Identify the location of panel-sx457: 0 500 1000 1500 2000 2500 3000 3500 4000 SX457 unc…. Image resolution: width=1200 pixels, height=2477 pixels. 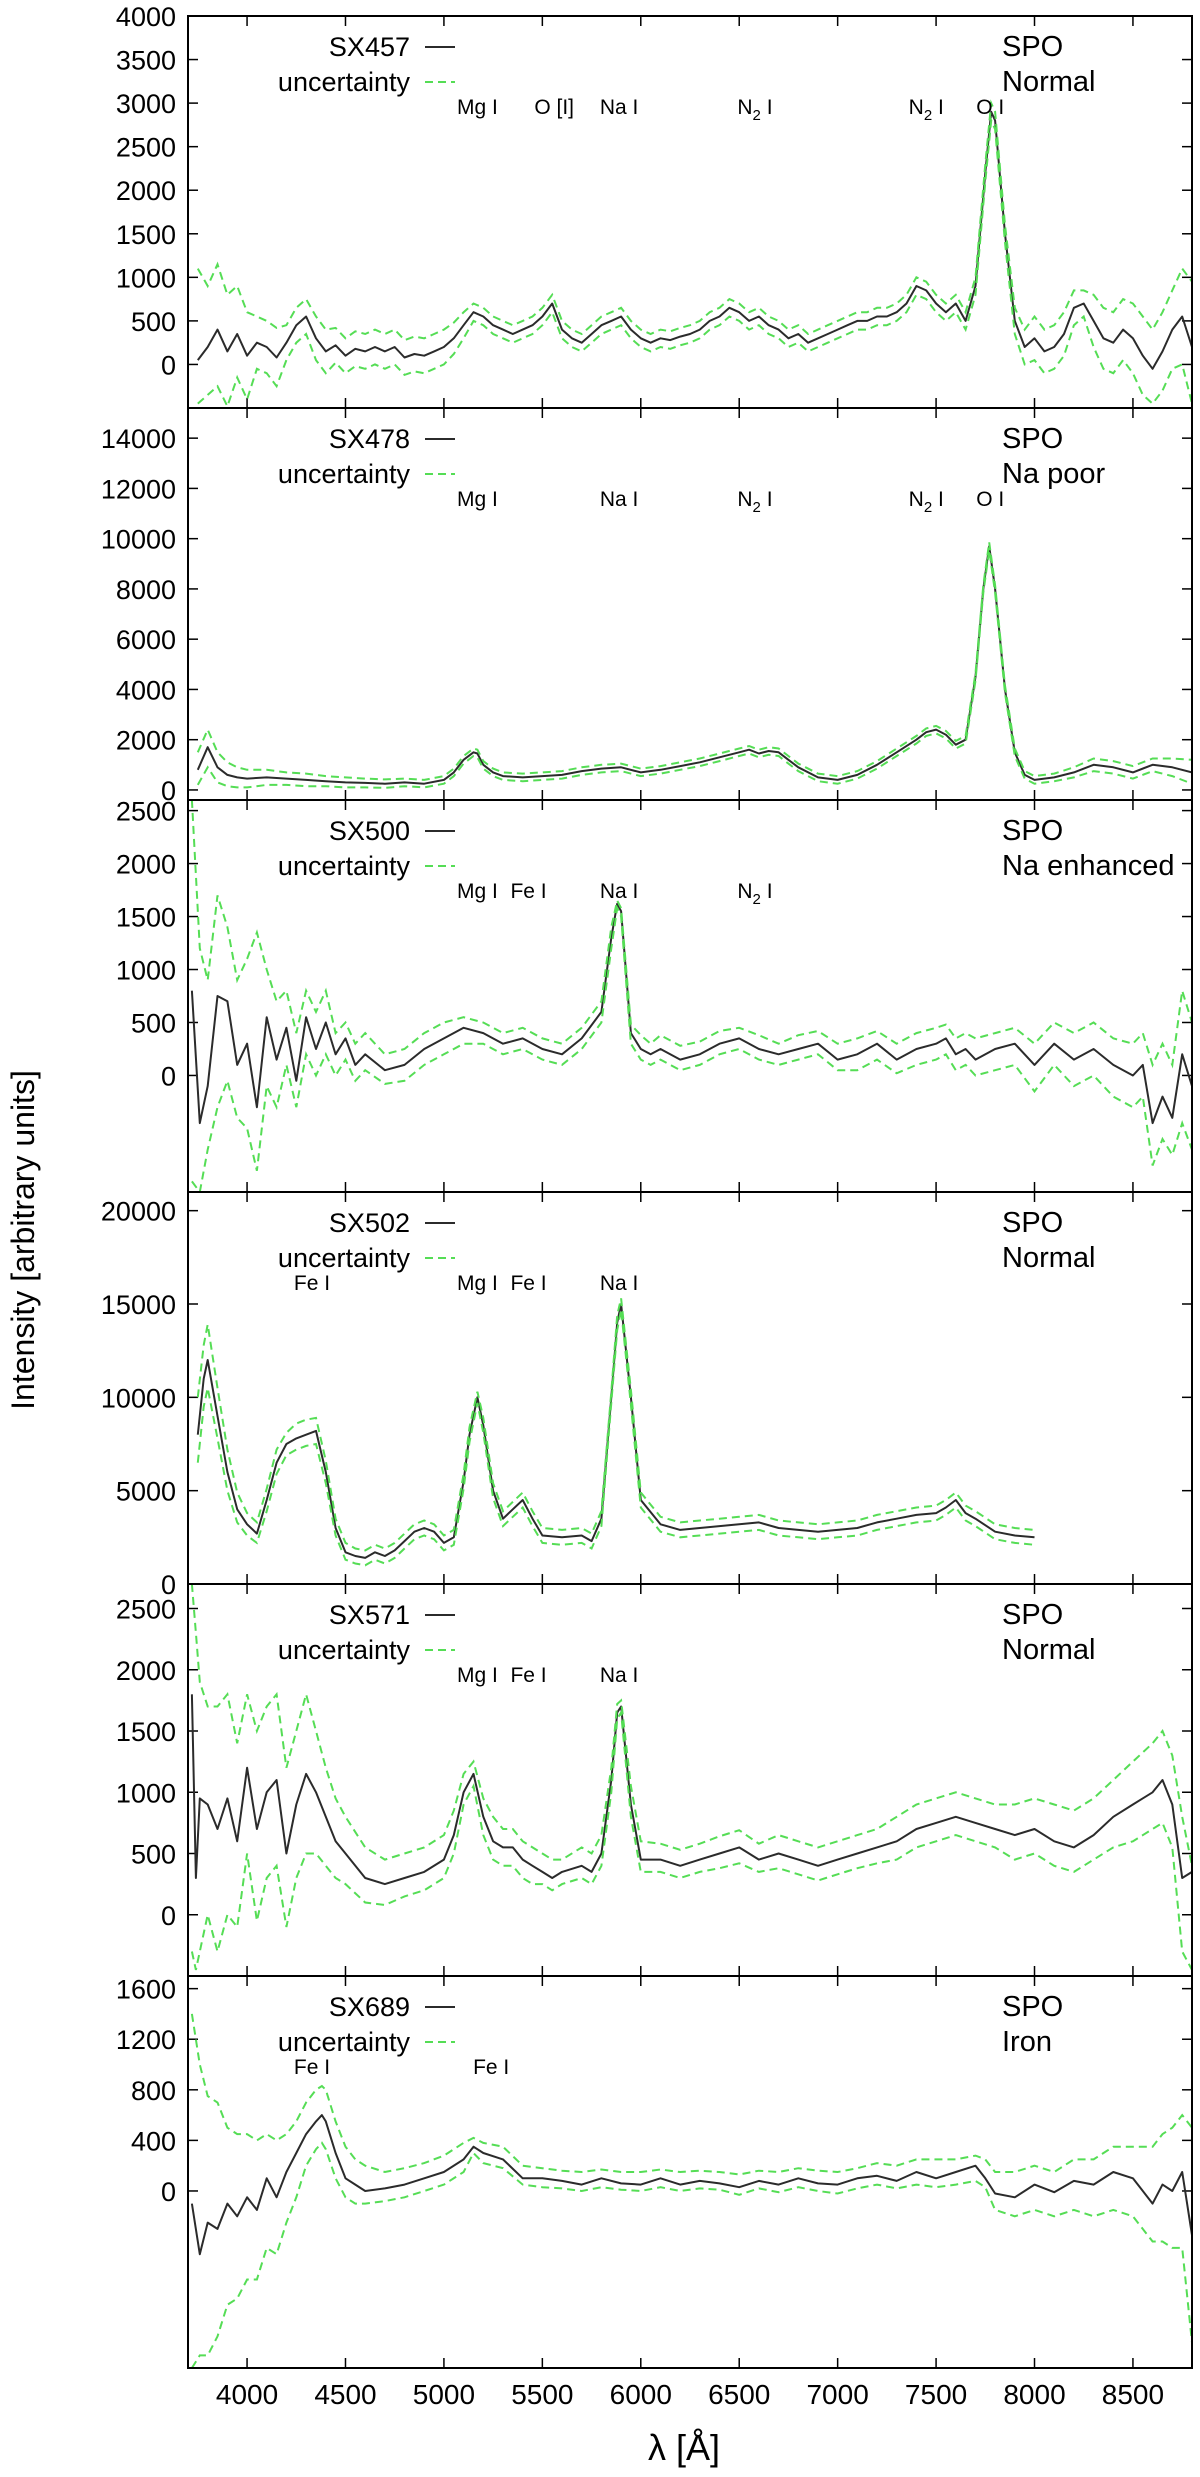
(654, 205).